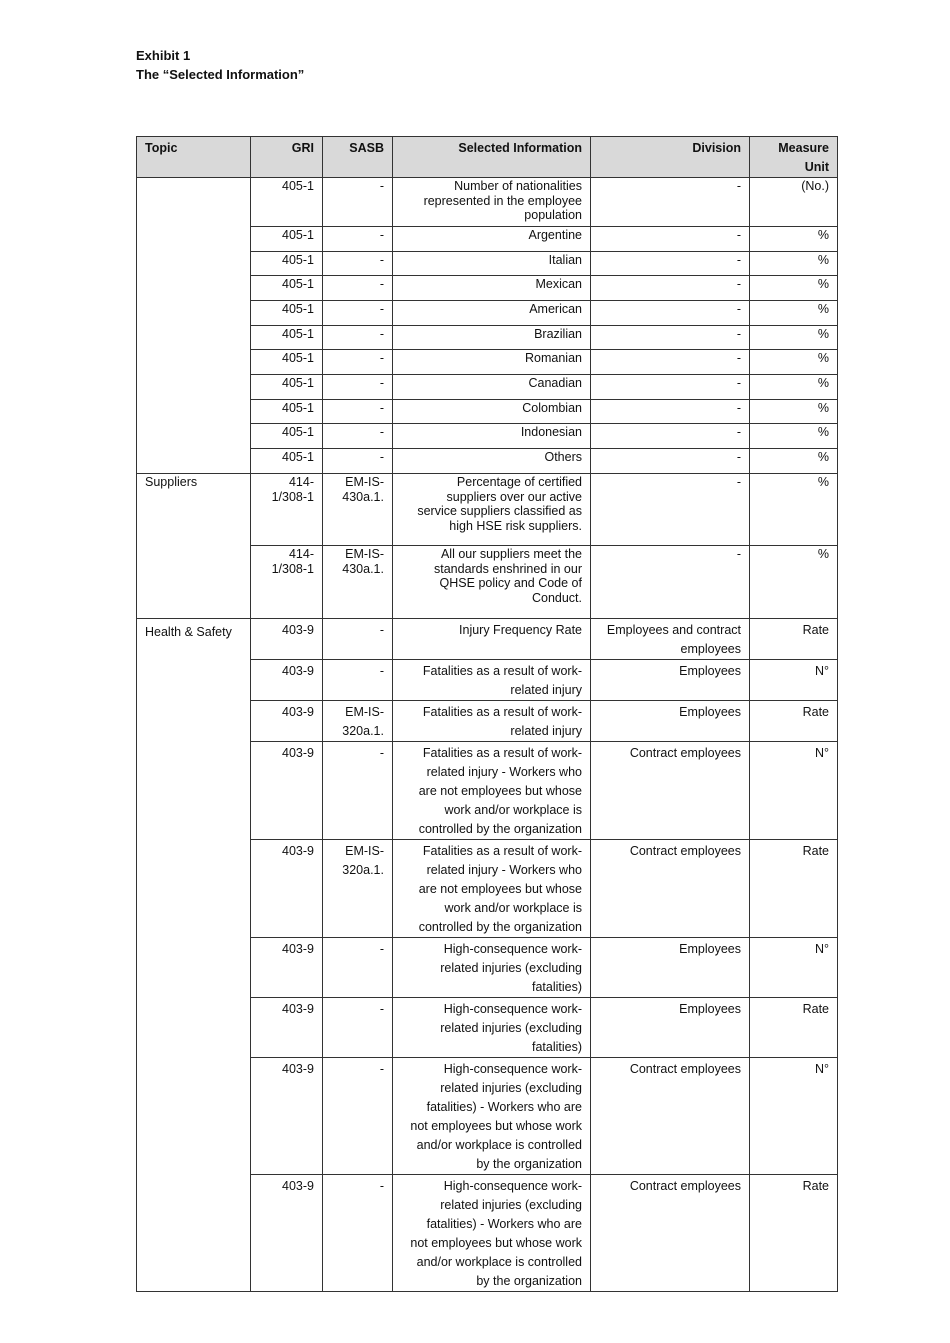  What do you see at coordinates (670, 157) in the screenshot?
I see `col-division: Division` at bounding box center [670, 157].